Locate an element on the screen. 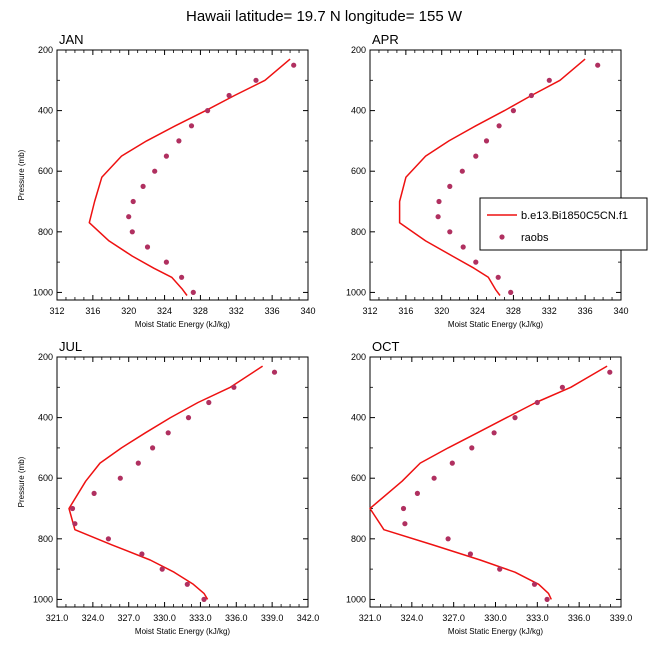 This screenshot has width=648, height=648. legend-obs-label: raobs is located at coordinates (535, 238).